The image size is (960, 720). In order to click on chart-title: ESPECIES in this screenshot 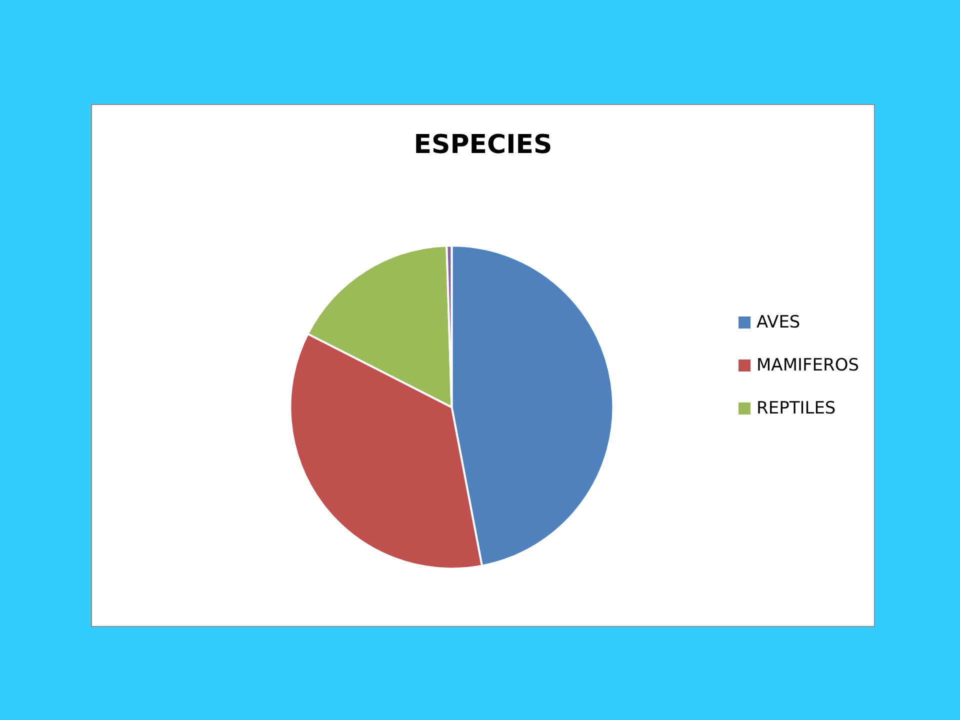, I will do `click(483, 145)`.